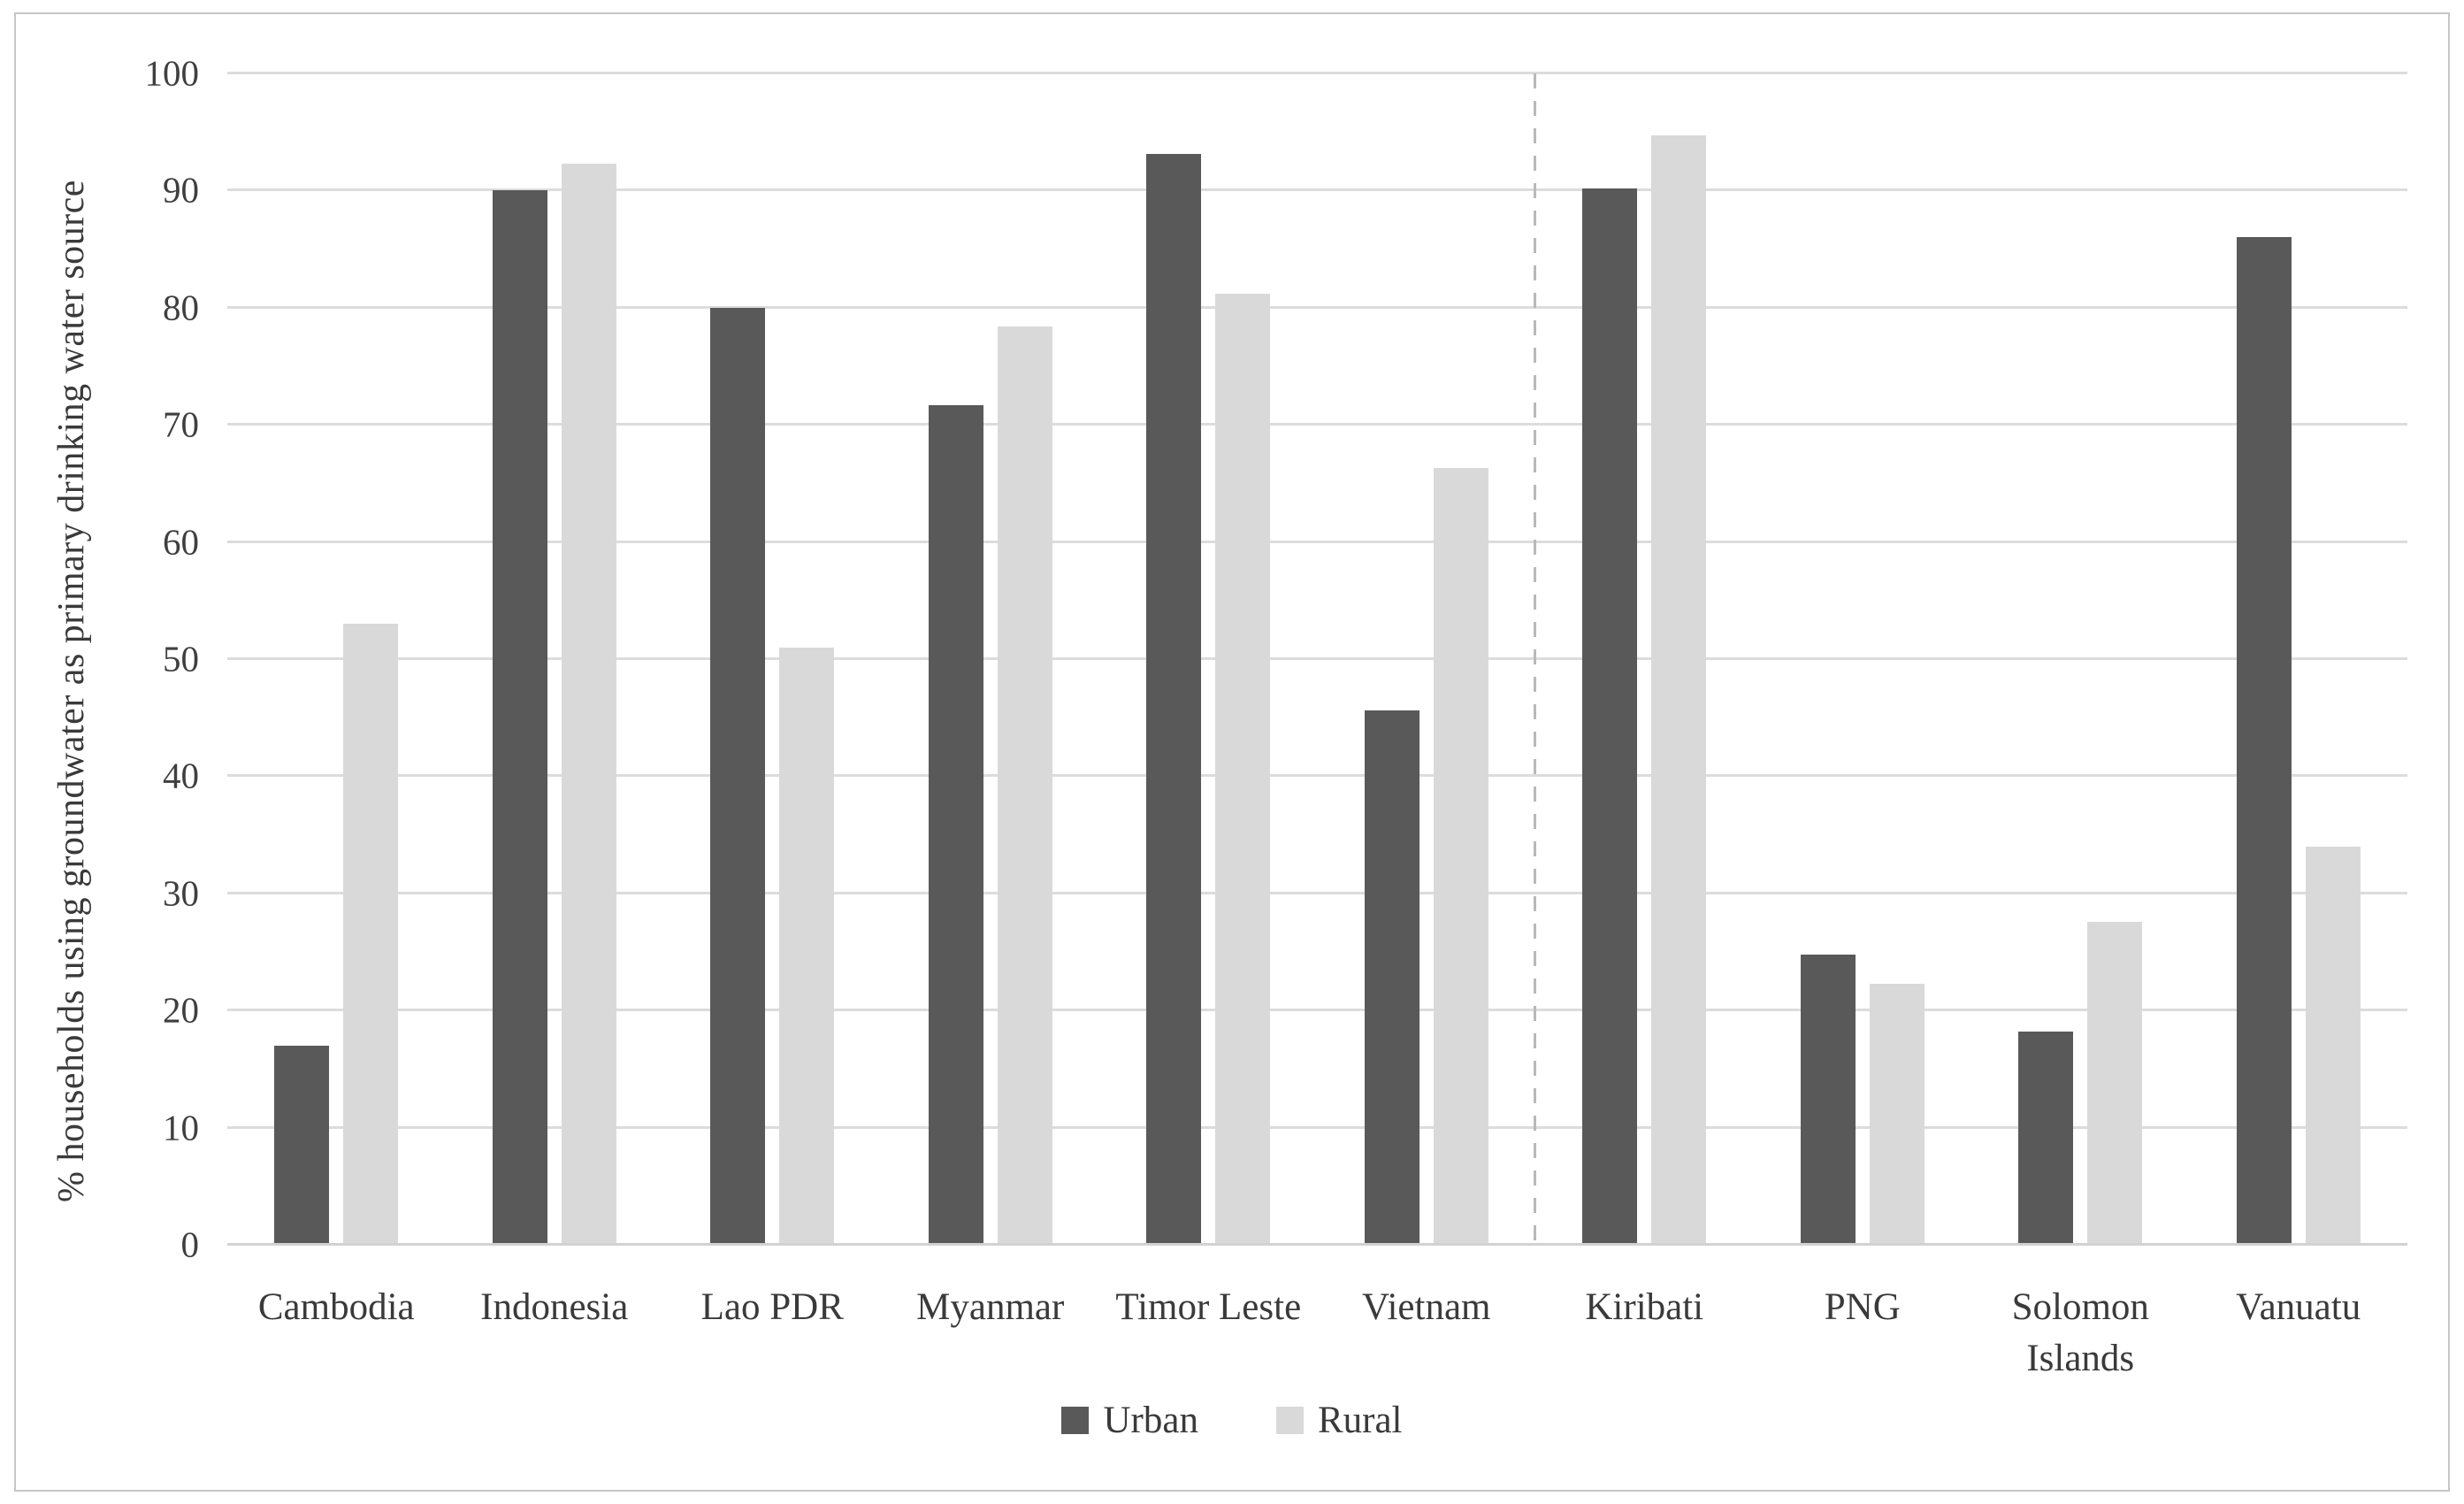 The image size is (2464, 1504). I want to click on urban-swatch-icon, so click(1075, 1420).